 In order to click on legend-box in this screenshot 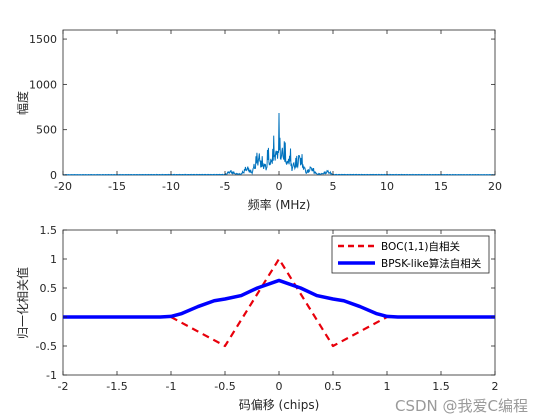, I will do `click(410, 254)`.